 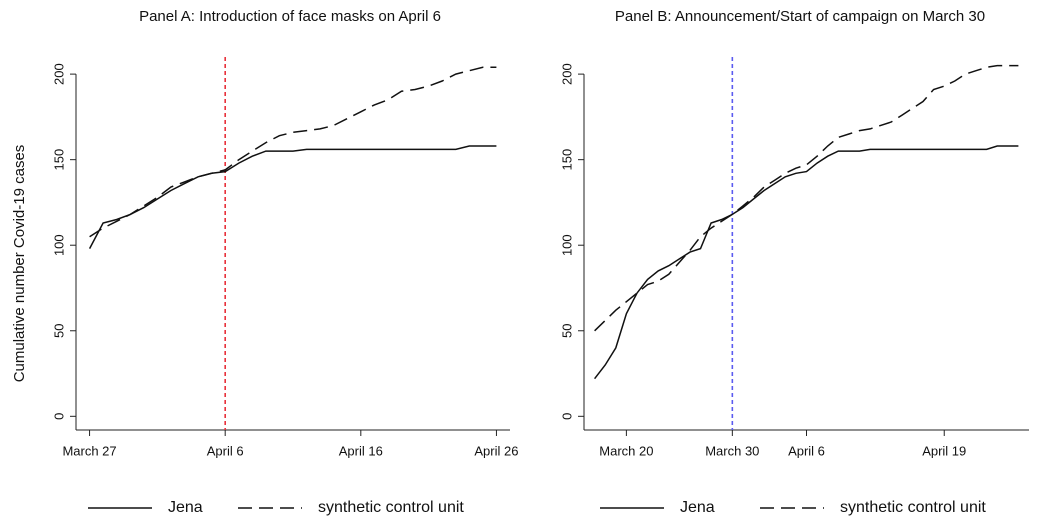 What do you see at coordinates (944, 450) in the screenshot?
I see `x-tick-label: April 19` at bounding box center [944, 450].